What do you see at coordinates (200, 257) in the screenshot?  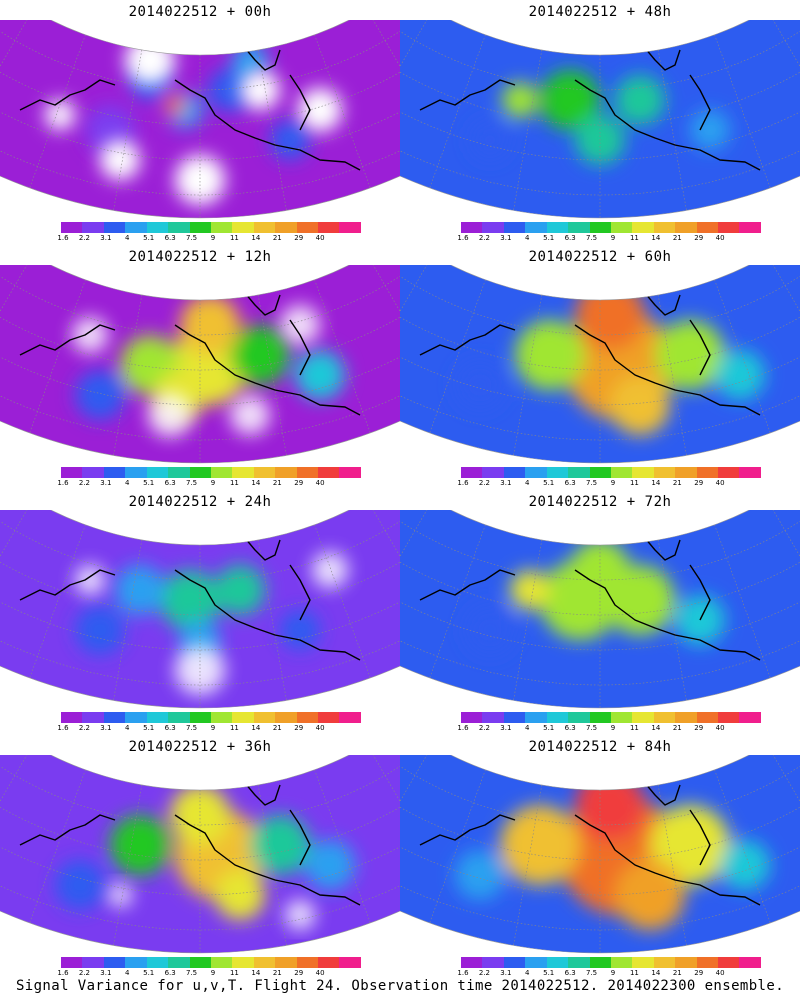 I see `panel-title: 2014022512 + 12h` at bounding box center [200, 257].